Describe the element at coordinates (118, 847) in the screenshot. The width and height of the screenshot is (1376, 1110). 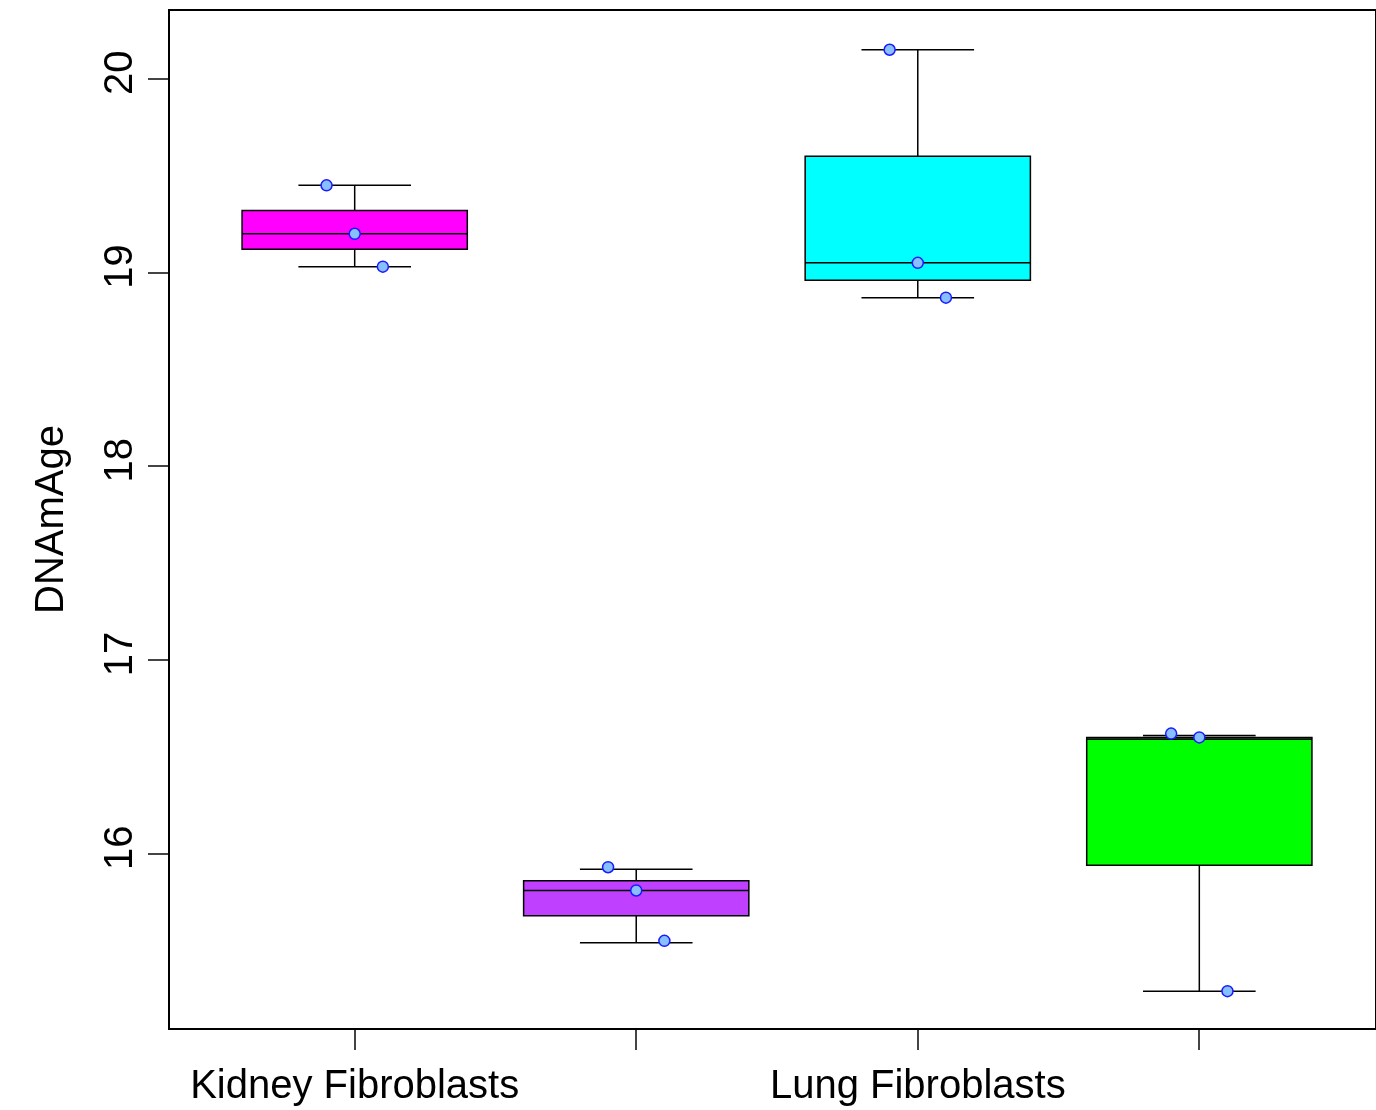
I see `y-tick-label: 16` at that location.